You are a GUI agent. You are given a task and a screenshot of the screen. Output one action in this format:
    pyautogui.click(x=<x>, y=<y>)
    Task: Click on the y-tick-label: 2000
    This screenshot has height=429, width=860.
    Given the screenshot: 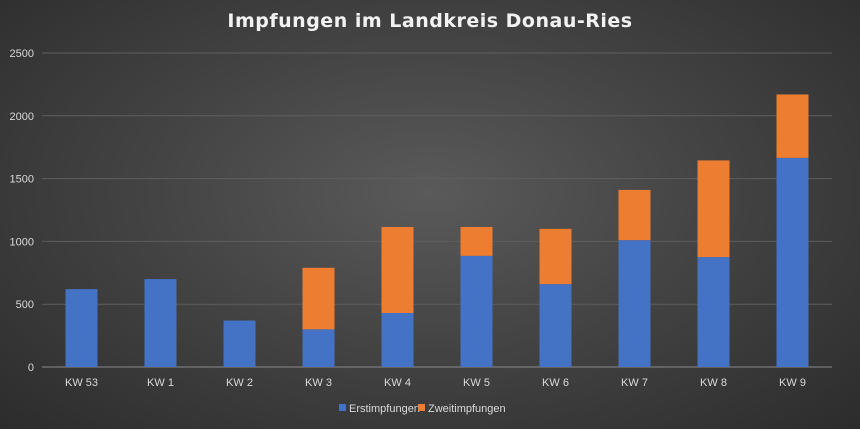 What is the action you would take?
    pyautogui.click(x=22, y=117)
    